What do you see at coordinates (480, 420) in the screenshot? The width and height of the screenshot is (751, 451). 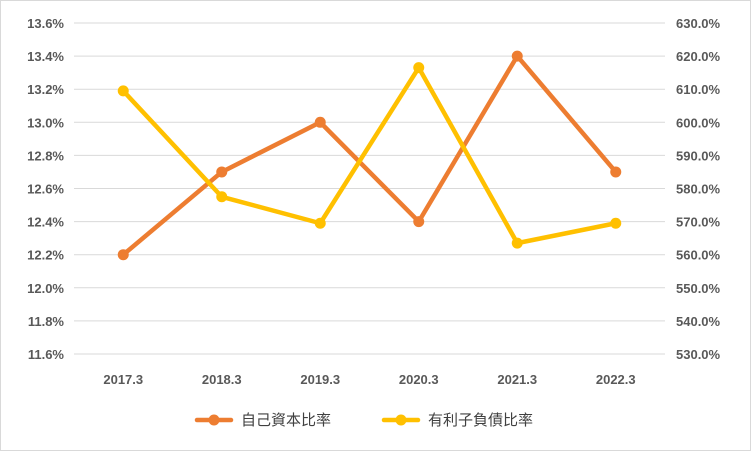 I see `legend-label: 有利子負債比率` at bounding box center [480, 420].